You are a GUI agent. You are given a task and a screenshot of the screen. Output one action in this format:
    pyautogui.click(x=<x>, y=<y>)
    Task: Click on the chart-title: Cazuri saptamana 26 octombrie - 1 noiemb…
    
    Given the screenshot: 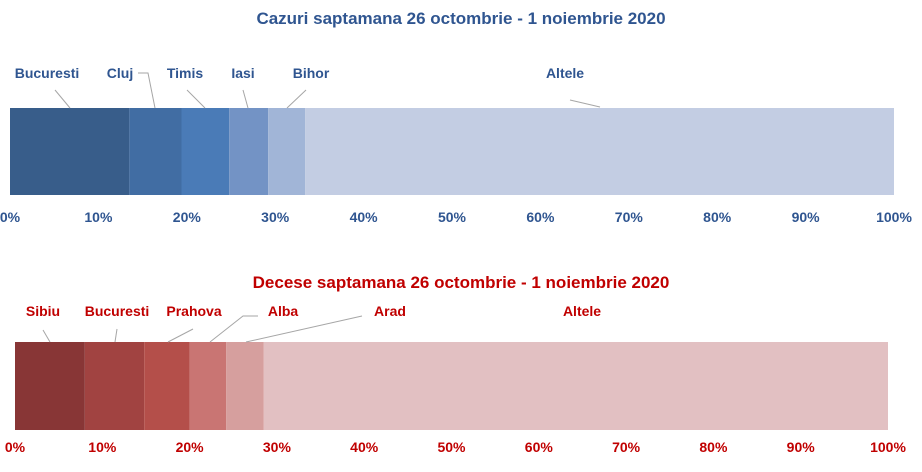 What is the action you would take?
    pyautogui.click(x=460, y=18)
    